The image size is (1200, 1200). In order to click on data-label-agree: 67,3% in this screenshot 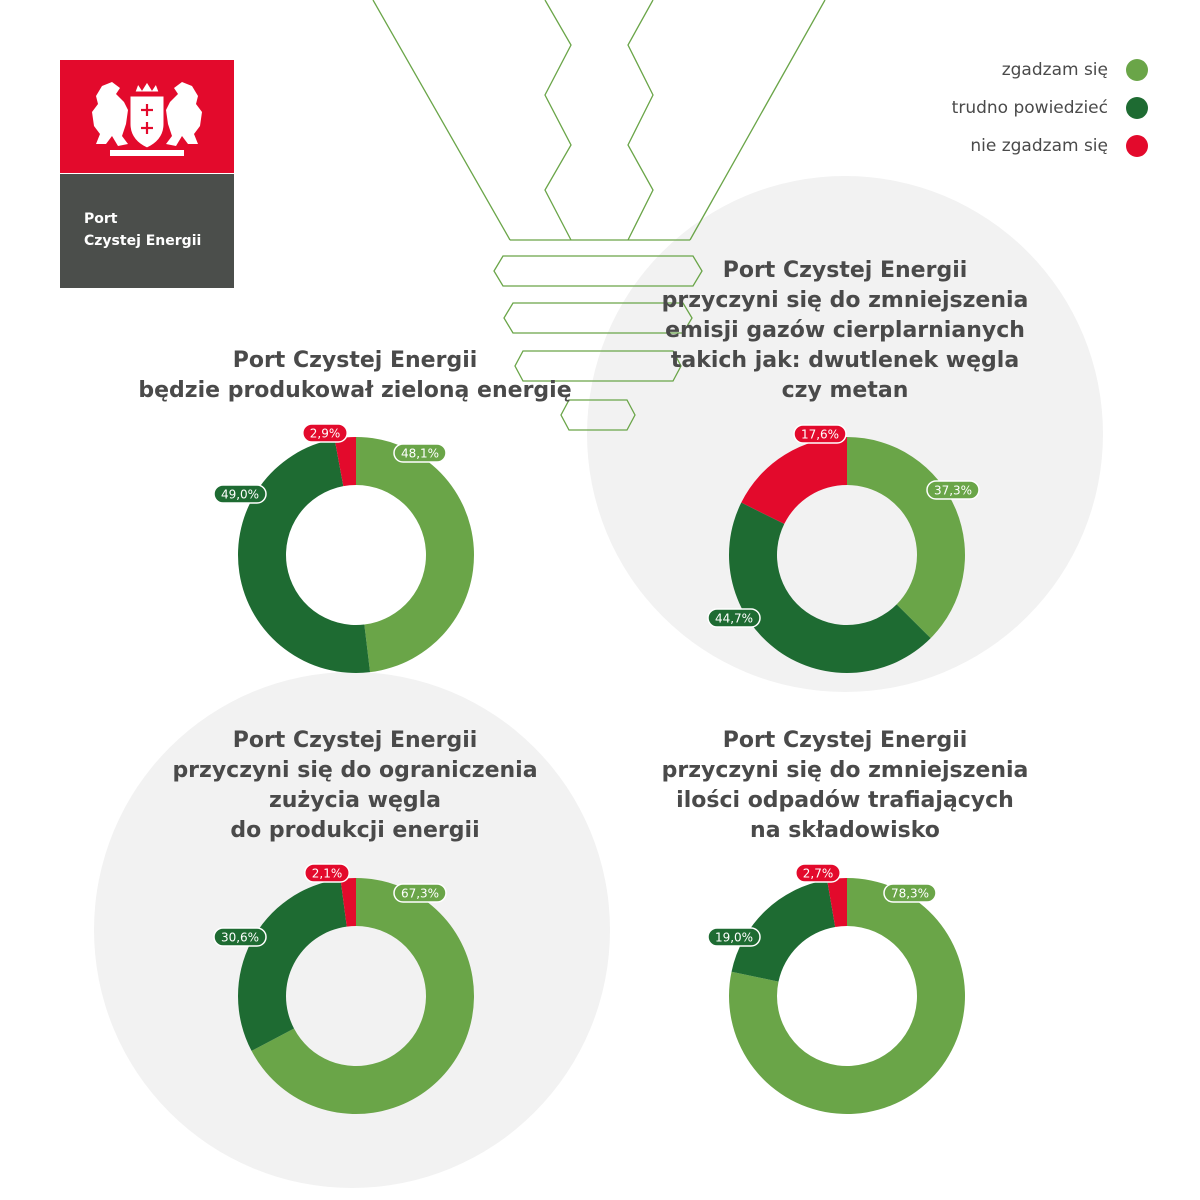, I will do `click(420, 893)`.